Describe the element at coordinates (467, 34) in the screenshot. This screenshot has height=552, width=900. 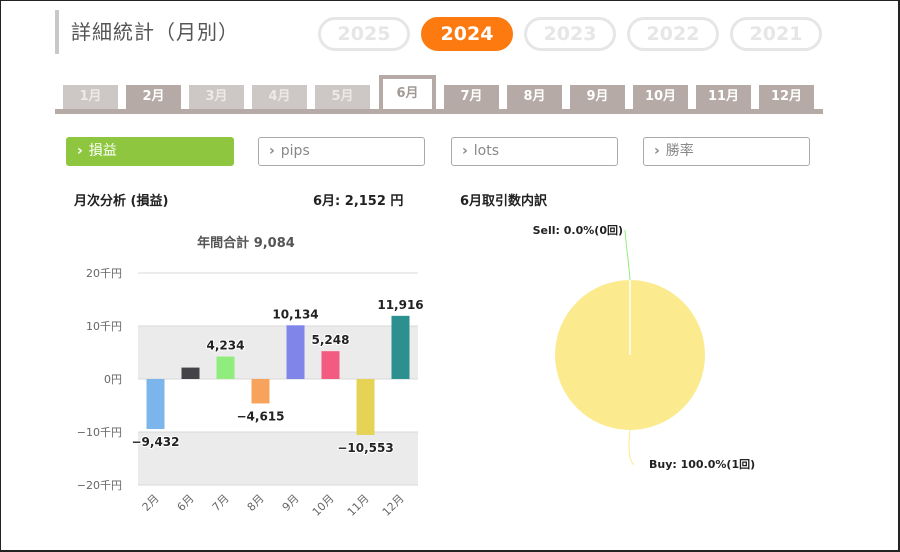
I see `year-button-2024: 2024` at that location.